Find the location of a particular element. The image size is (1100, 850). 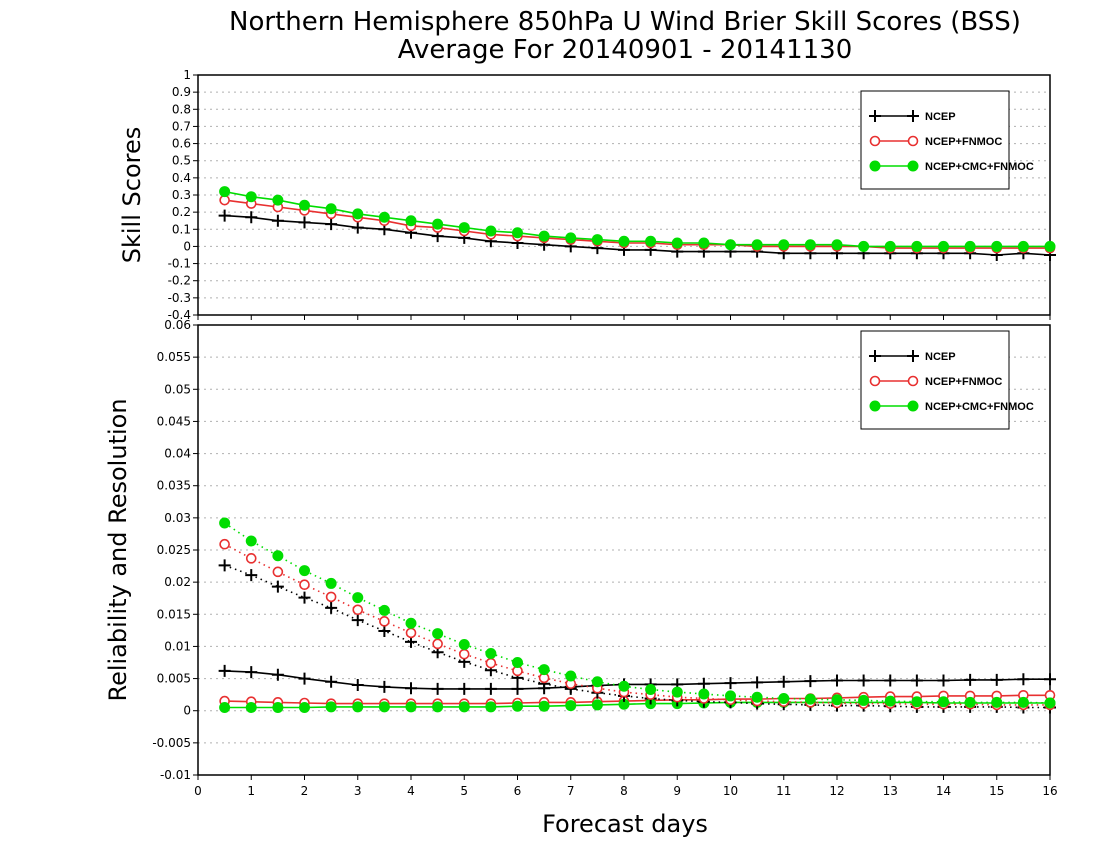

y-tick-label: 0.2 is located at coordinates (181, 212).